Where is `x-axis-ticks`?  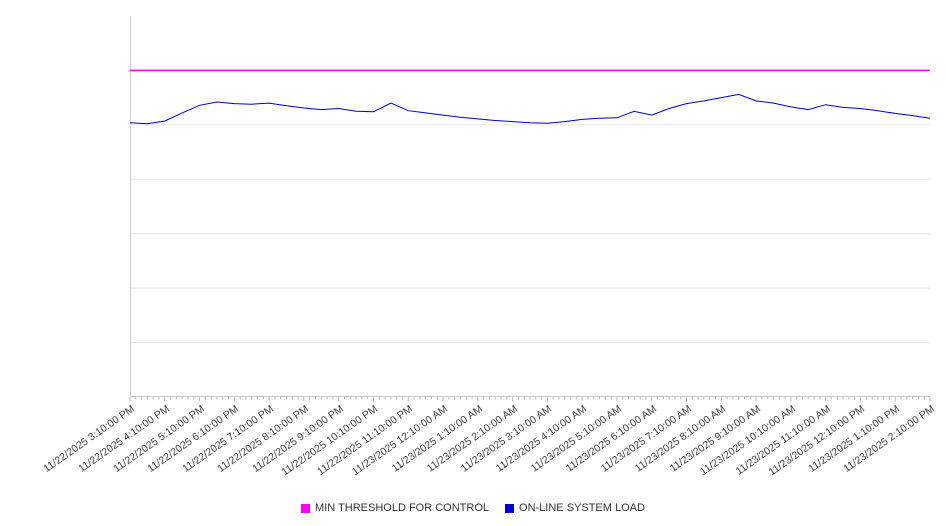
x-axis-ticks is located at coordinates (530, 399).